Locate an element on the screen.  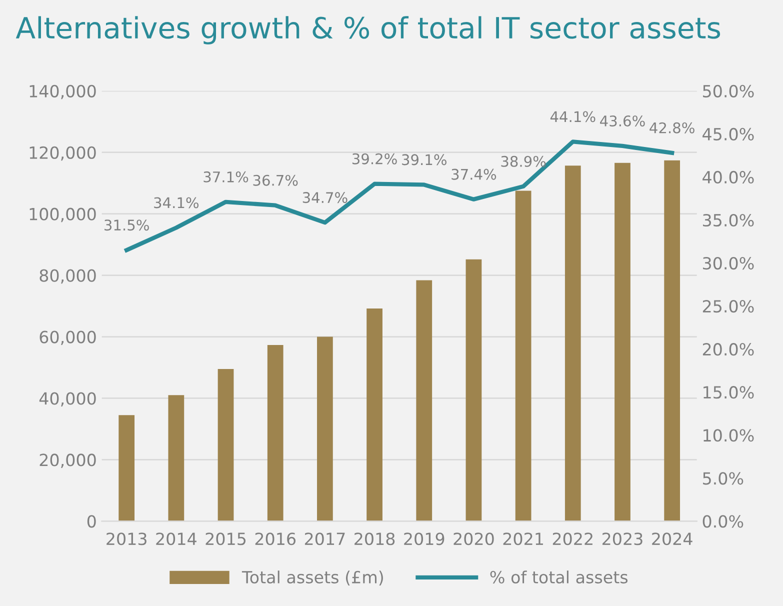
x-tick-label: 2016 is located at coordinates (275, 539).